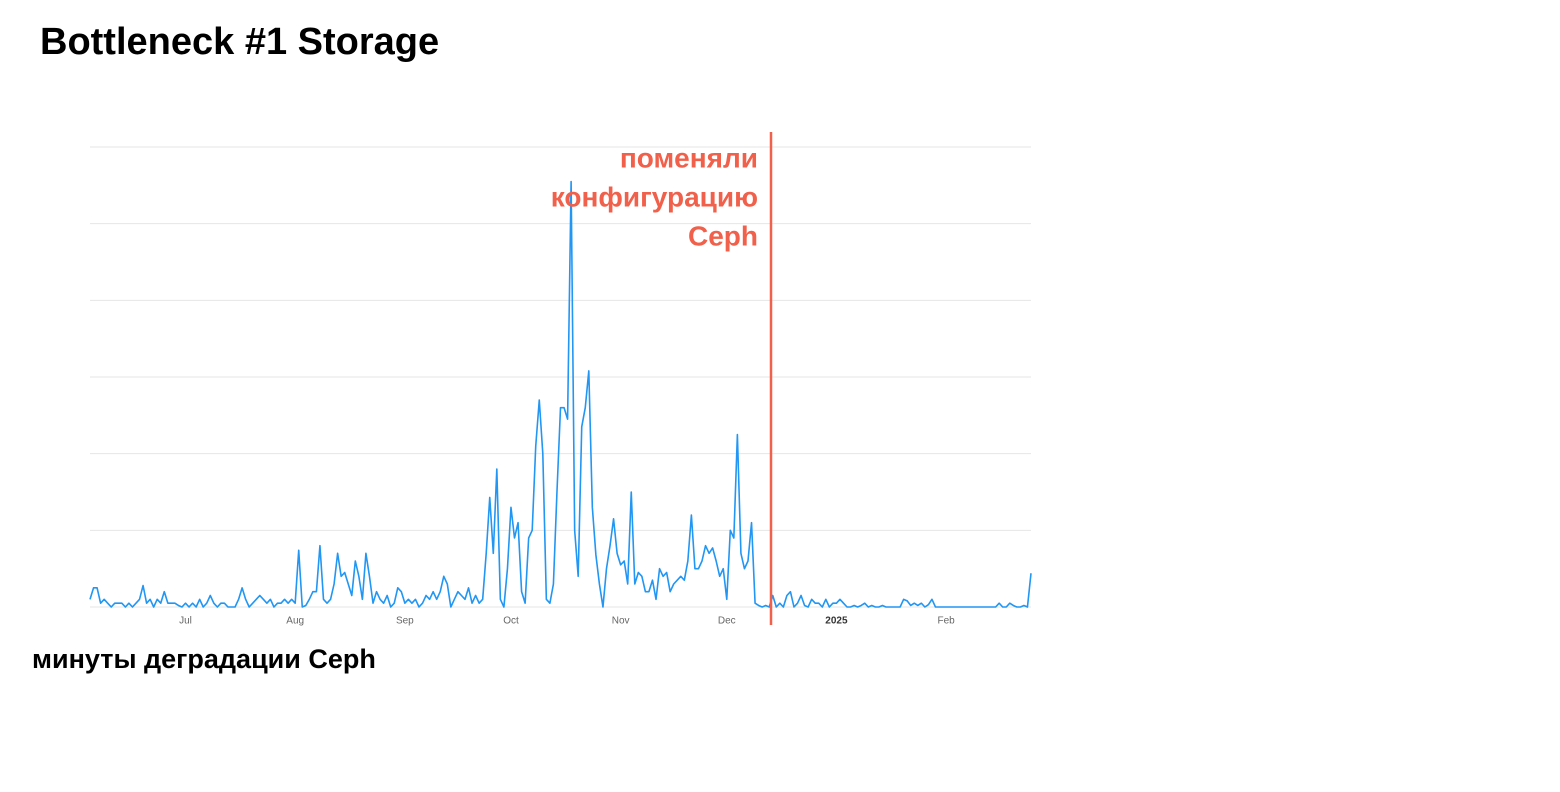 The height and width of the screenshot is (792, 1560). What do you see at coordinates (723, 235) in the screenshot?
I see `annotation-text: Ceph` at bounding box center [723, 235].